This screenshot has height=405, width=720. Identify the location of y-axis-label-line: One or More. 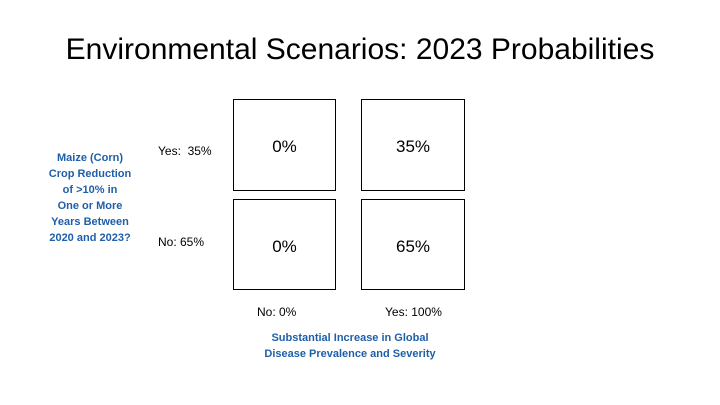
(90, 206).